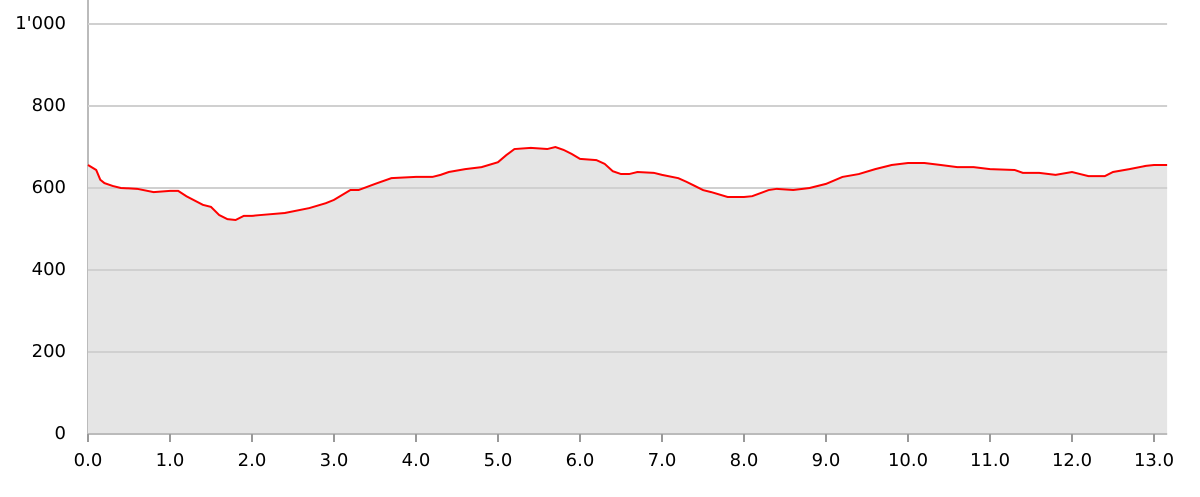  Describe the element at coordinates (334, 460) in the screenshot. I see `x-tick-label: 3.0` at that location.